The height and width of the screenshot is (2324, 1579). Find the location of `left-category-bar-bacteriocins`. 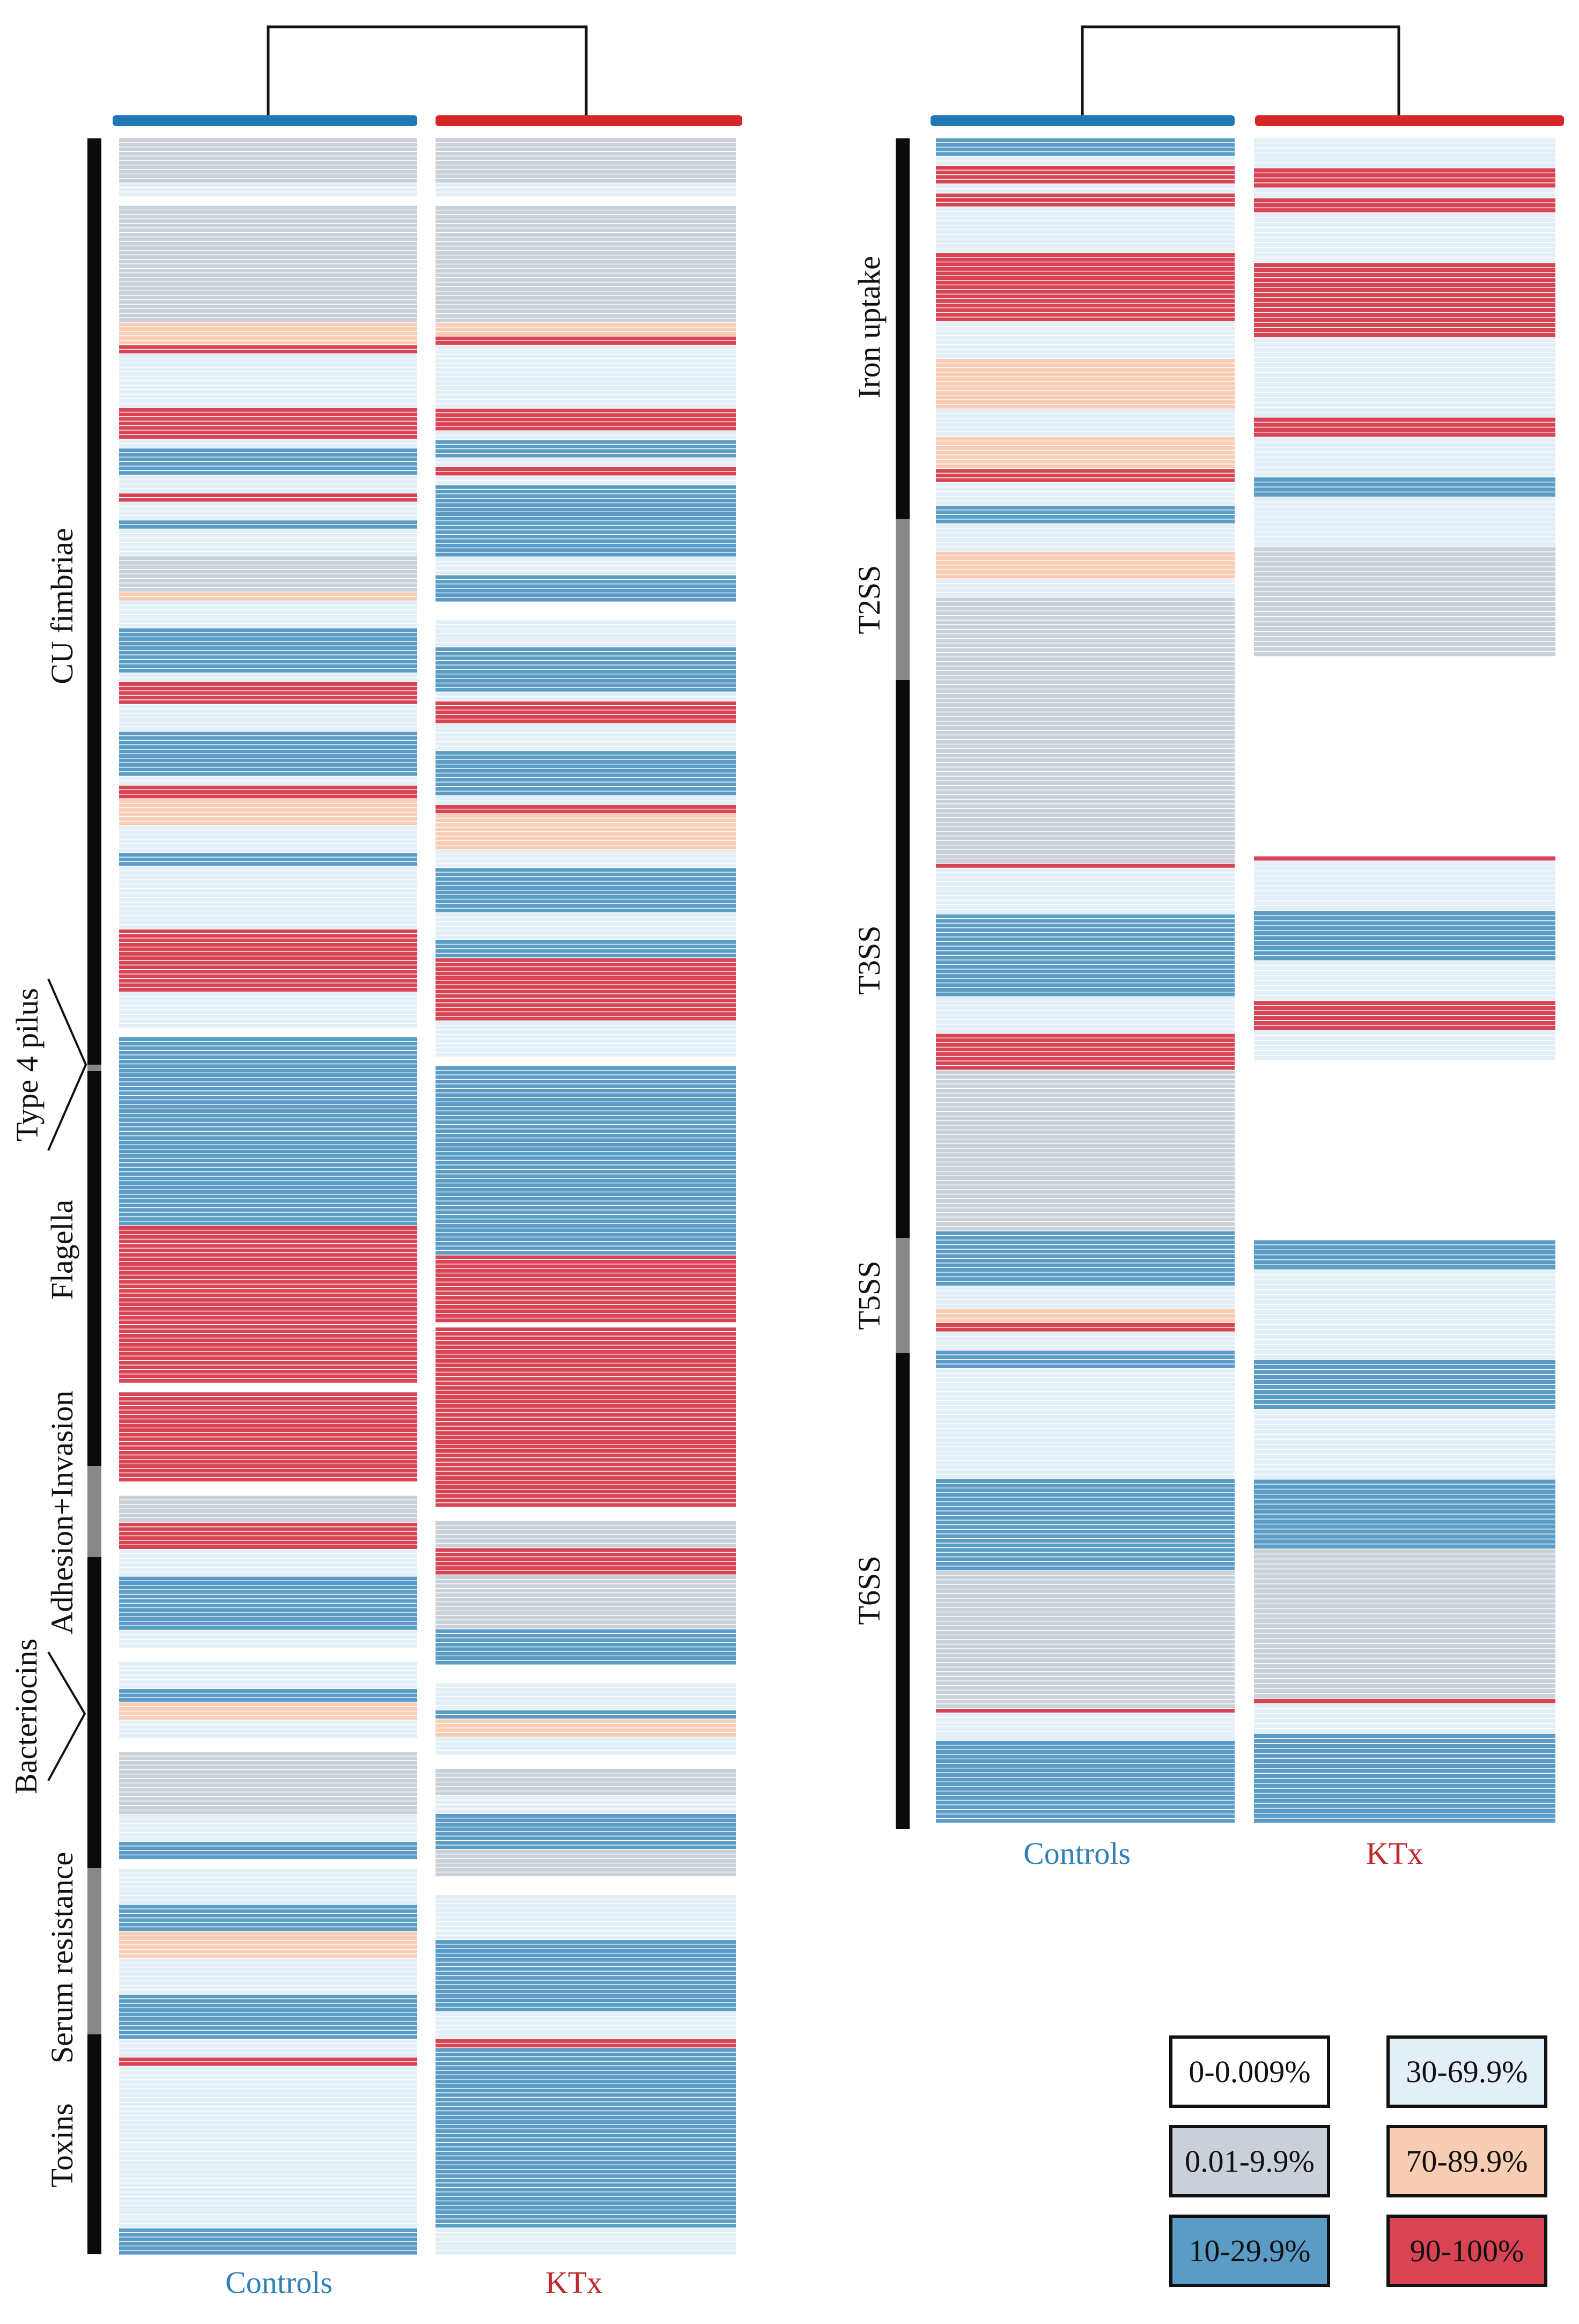

left-category-bar-bacteriocins is located at coordinates (94, 1713).